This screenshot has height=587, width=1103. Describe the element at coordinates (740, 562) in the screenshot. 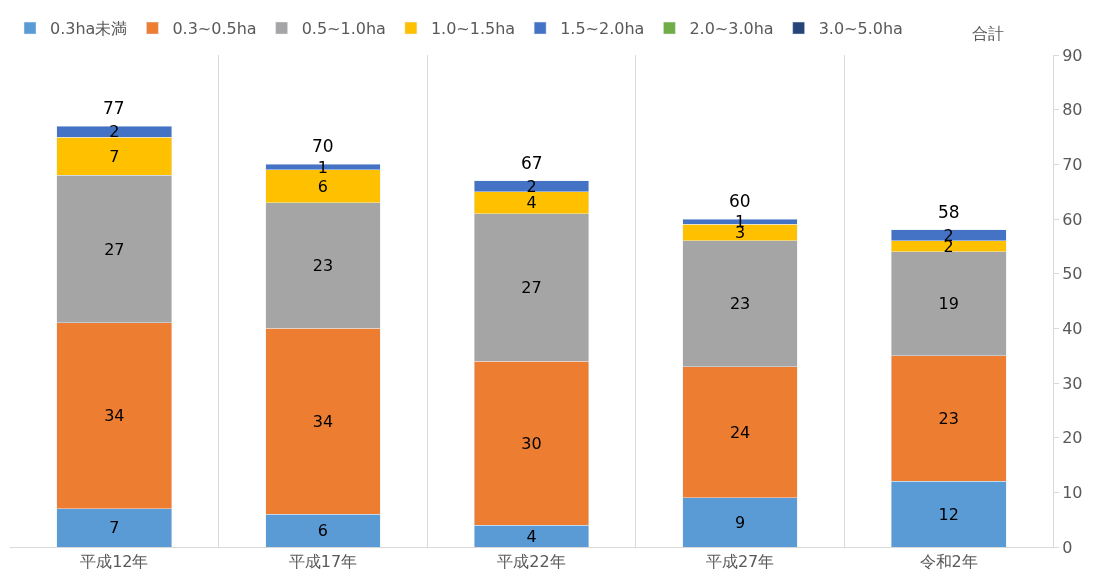

I see `x-tick-label: 平成27年` at that location.